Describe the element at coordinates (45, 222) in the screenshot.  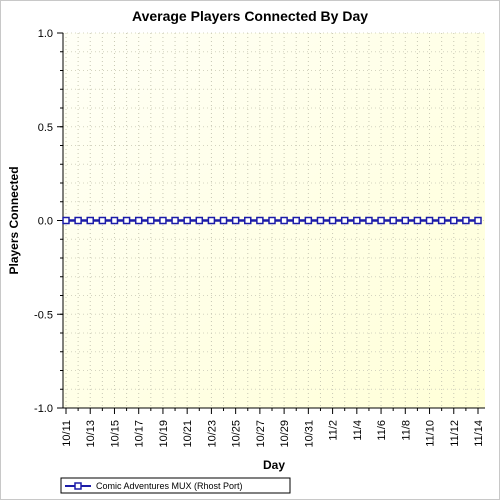
I see `y-tick-label: 0.0` at that location.